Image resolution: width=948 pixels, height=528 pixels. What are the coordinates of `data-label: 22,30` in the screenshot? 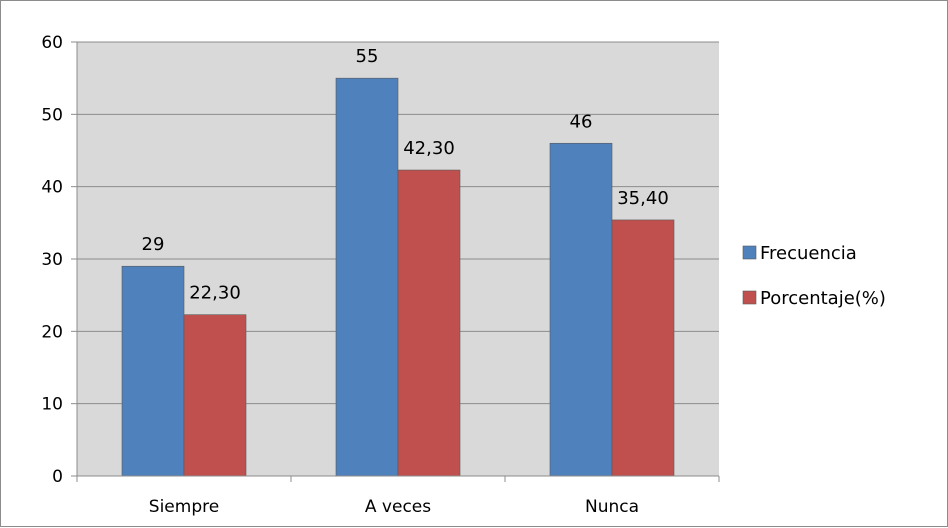 It's located at (215, 293).